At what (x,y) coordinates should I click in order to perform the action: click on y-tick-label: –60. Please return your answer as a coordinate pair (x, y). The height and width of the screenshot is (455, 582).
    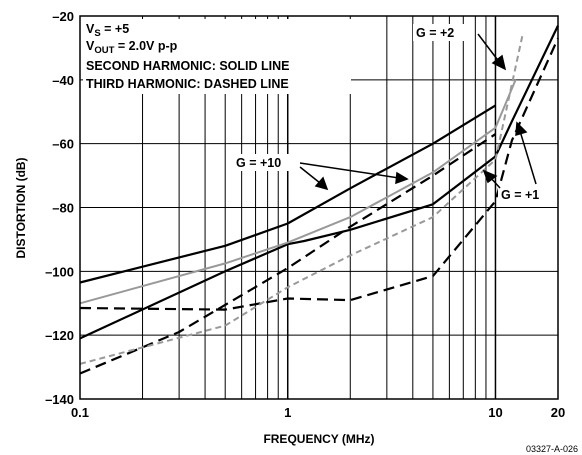
    Looking at the image, I should click on (63, 144).